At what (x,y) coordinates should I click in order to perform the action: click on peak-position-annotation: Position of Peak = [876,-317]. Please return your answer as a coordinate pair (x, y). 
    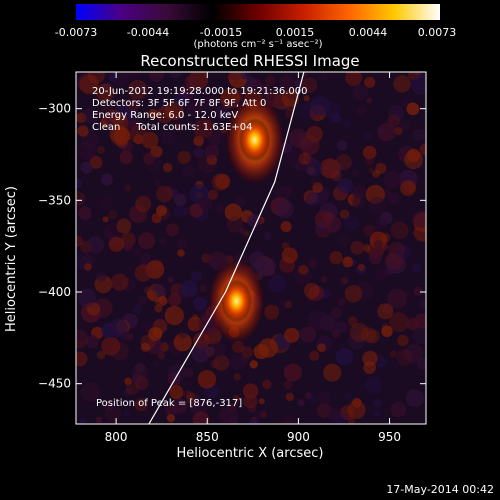
    Looking at the image, I should click on (169, 403).